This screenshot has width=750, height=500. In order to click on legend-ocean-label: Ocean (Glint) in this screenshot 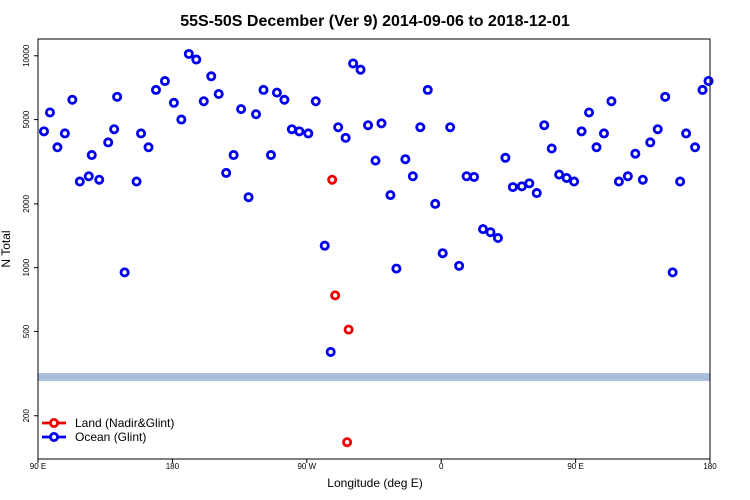, I will do `click(110, 437)`.